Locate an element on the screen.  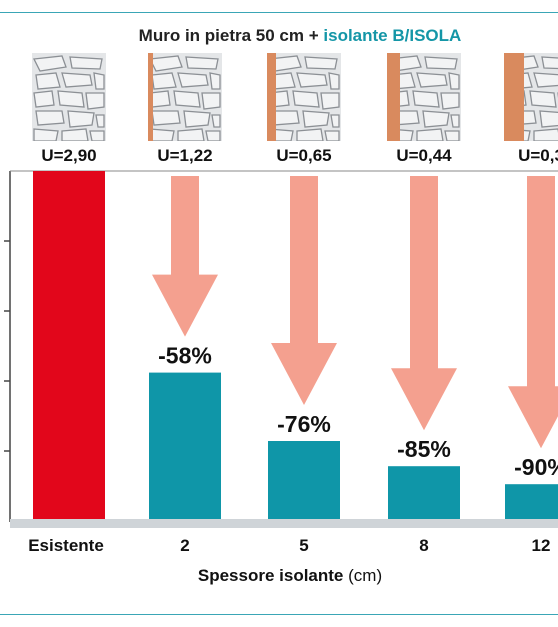
reduction-label-8: -85% is located at coordinates (424, 449).